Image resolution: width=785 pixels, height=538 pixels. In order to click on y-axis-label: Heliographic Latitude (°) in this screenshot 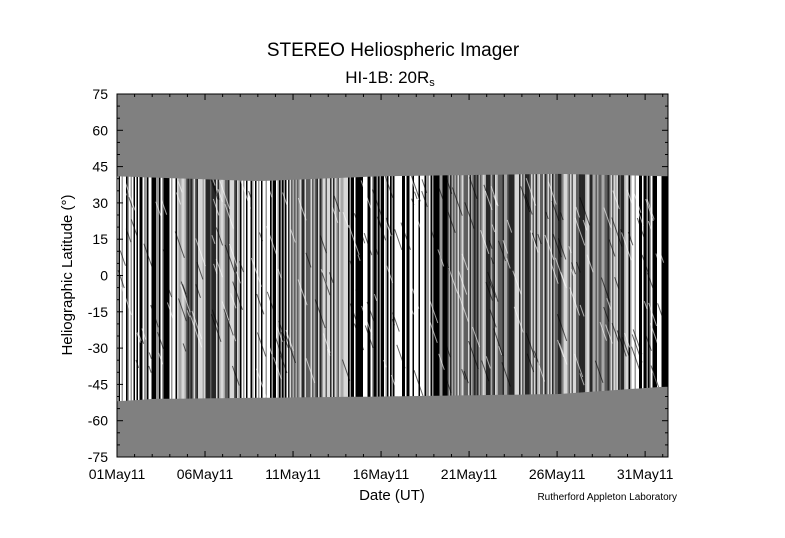, I will do `click(67, 274)`.